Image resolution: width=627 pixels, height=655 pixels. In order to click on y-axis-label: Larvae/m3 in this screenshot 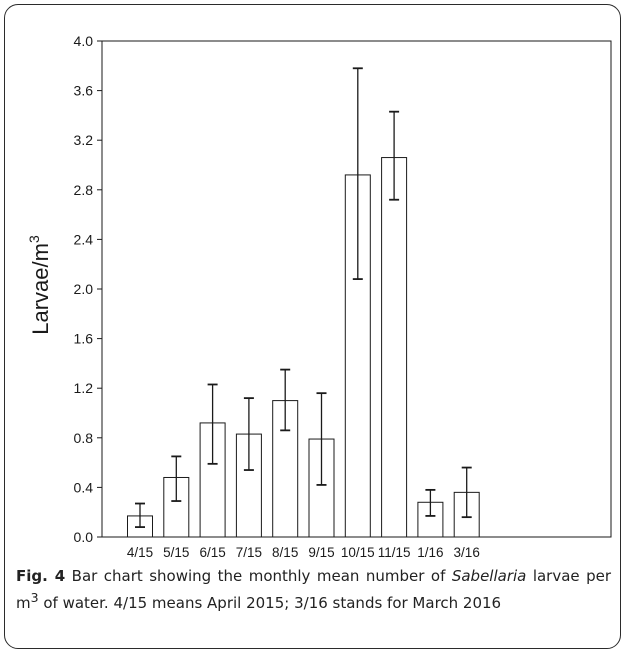, I will do `click(39, 285)`.